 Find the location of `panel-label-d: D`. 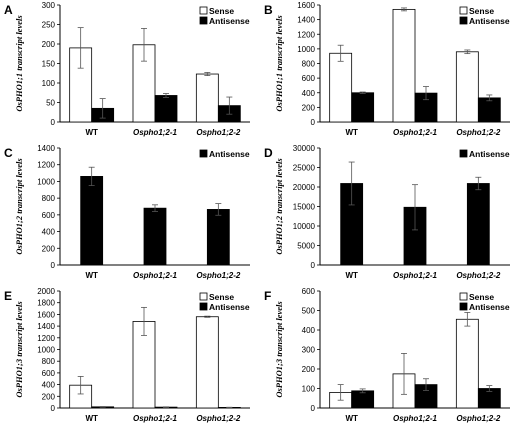

panel-label-d: D is located at coordinates (268, 153).